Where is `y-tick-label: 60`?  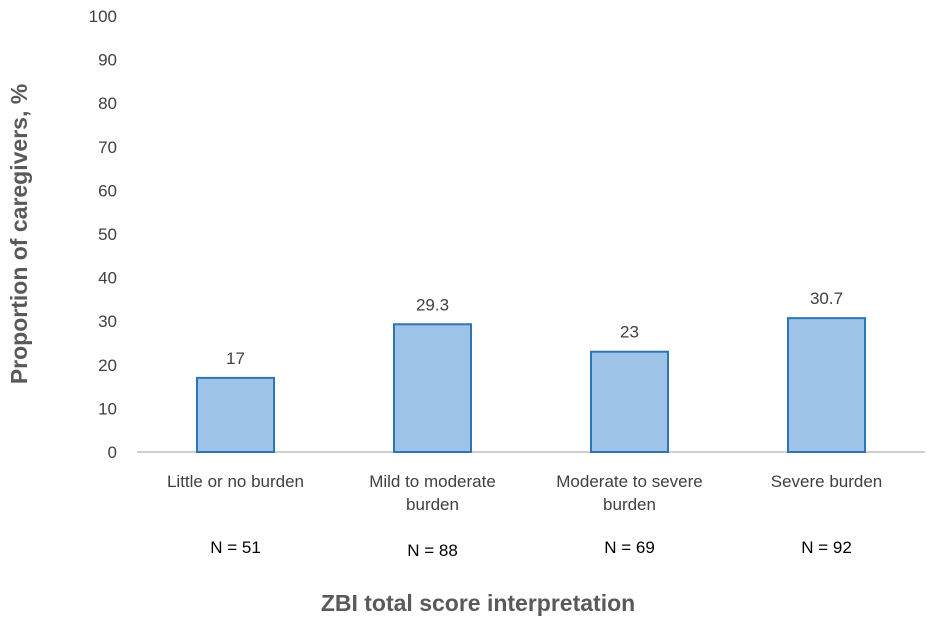 y-tick-label: 60 is located at coordinates (107, 190).